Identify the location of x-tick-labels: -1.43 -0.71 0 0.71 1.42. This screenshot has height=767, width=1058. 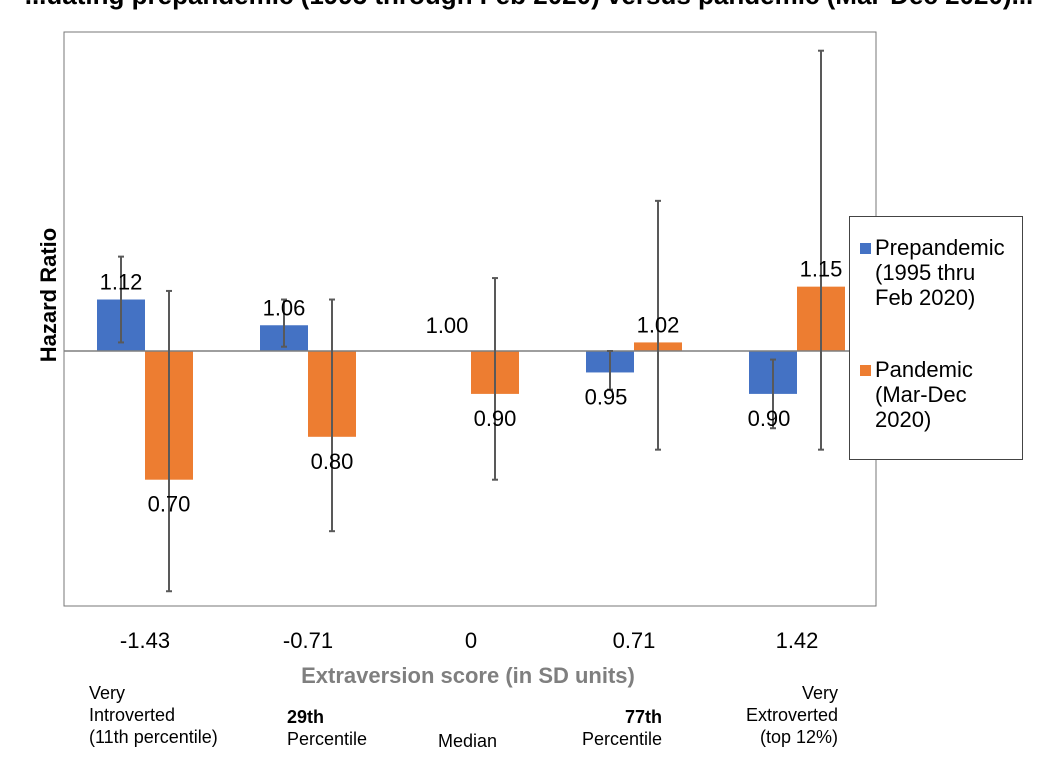
(469, 640).